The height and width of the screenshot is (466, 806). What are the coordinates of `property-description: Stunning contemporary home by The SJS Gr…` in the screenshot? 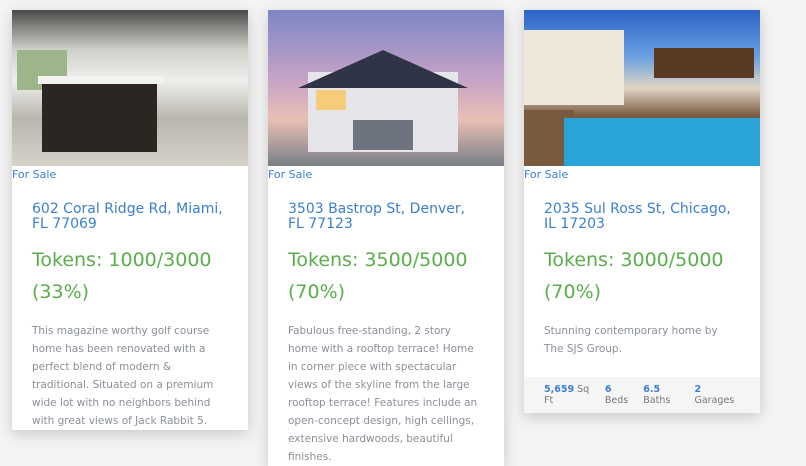 It's located at (631, 340).